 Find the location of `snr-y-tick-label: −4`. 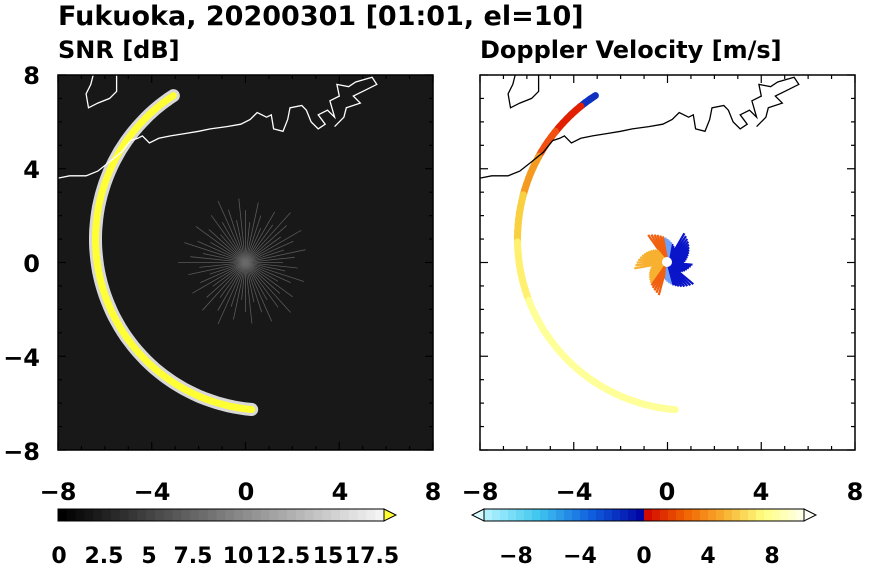

snr-y-tick-label: −4 is located at coordinates (21, 358).